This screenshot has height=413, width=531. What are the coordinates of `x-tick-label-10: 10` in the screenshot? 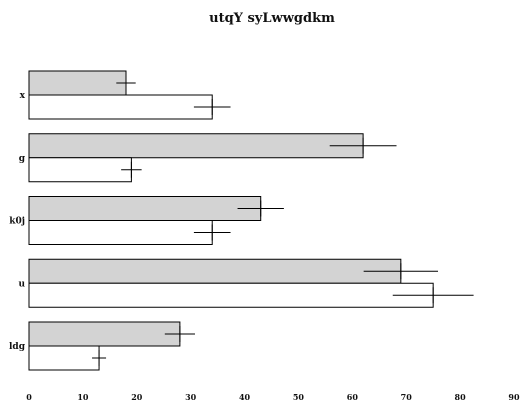 It's located at (83, 397).